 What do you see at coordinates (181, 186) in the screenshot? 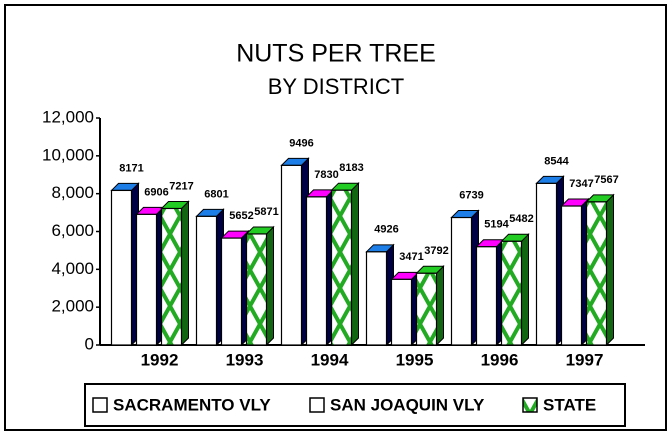
I see `value-label: 7217` at bounding box center [181, 186].